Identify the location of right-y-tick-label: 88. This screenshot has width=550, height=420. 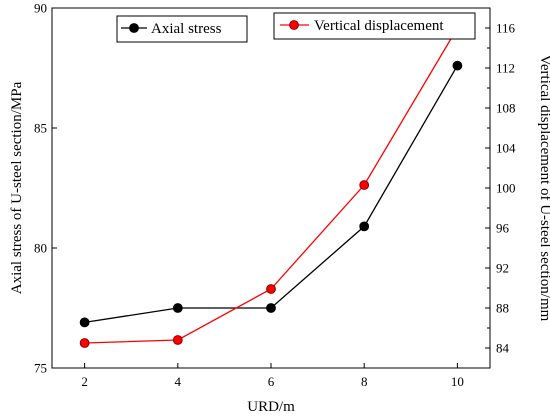
(502, 308).